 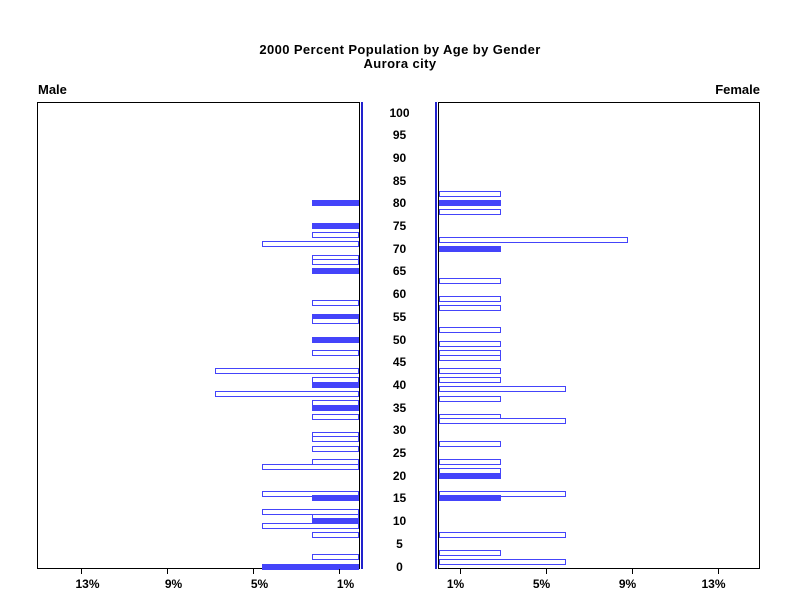 What do you see at coordinates (400, 49) in the screenshot?
I see `chart-title: 2000 Percent Population by Age by Gender` at bounding box center [400, 49].